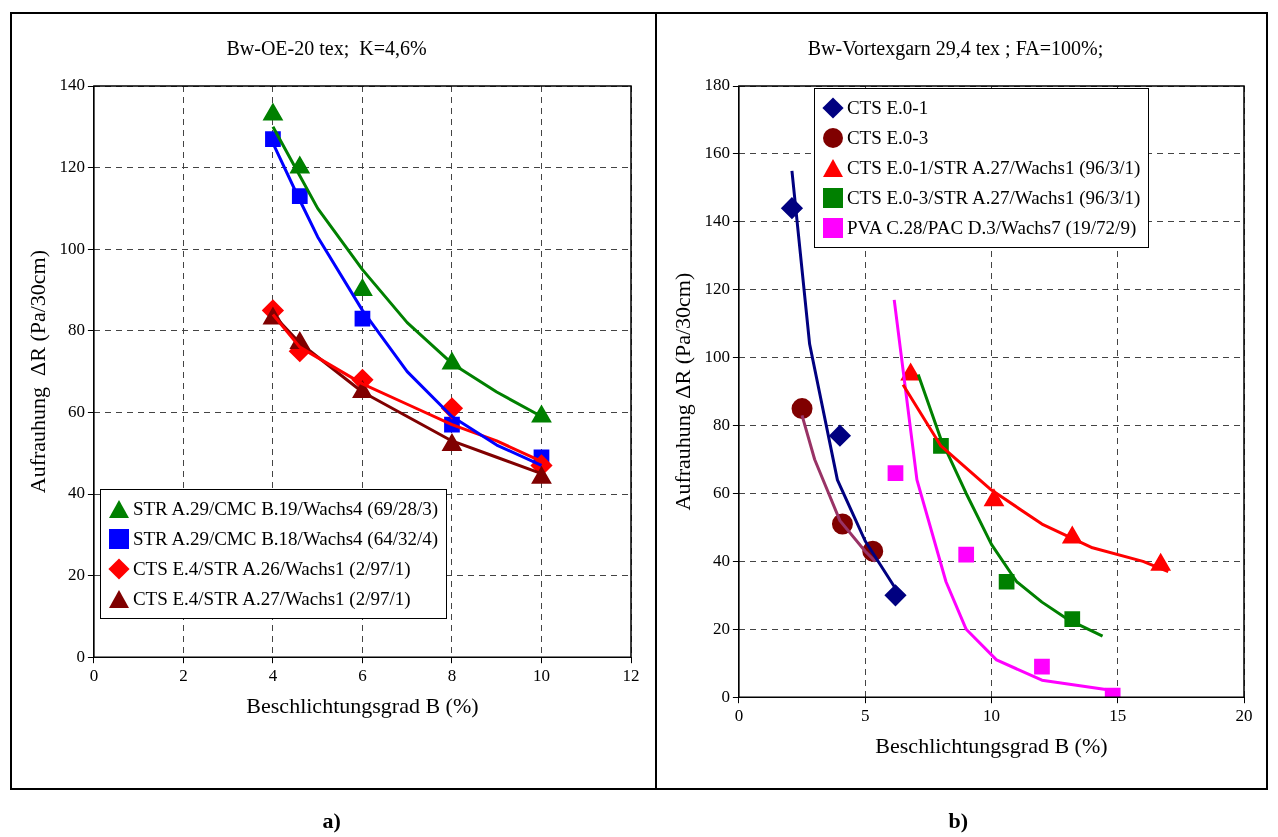 The height and width of the screenshot is (837, 1278). What do you see at coordinates (958, 821) in the screenshot?
I see `text: b)` at bounding box center [958, 821].